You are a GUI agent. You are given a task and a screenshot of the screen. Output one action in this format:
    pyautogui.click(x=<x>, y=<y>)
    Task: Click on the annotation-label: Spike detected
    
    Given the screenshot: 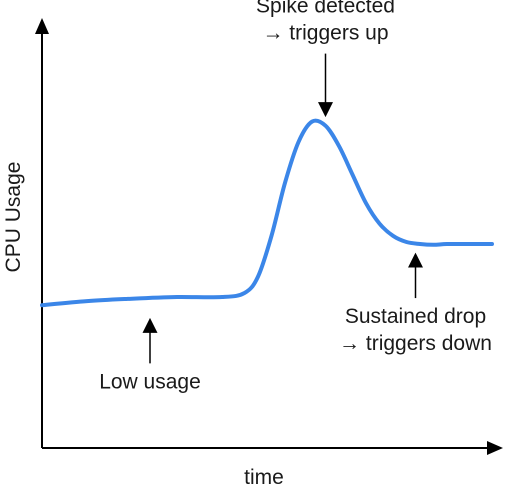 What is the action you would take?
    pyautogui.click(x=325, y=9)
    